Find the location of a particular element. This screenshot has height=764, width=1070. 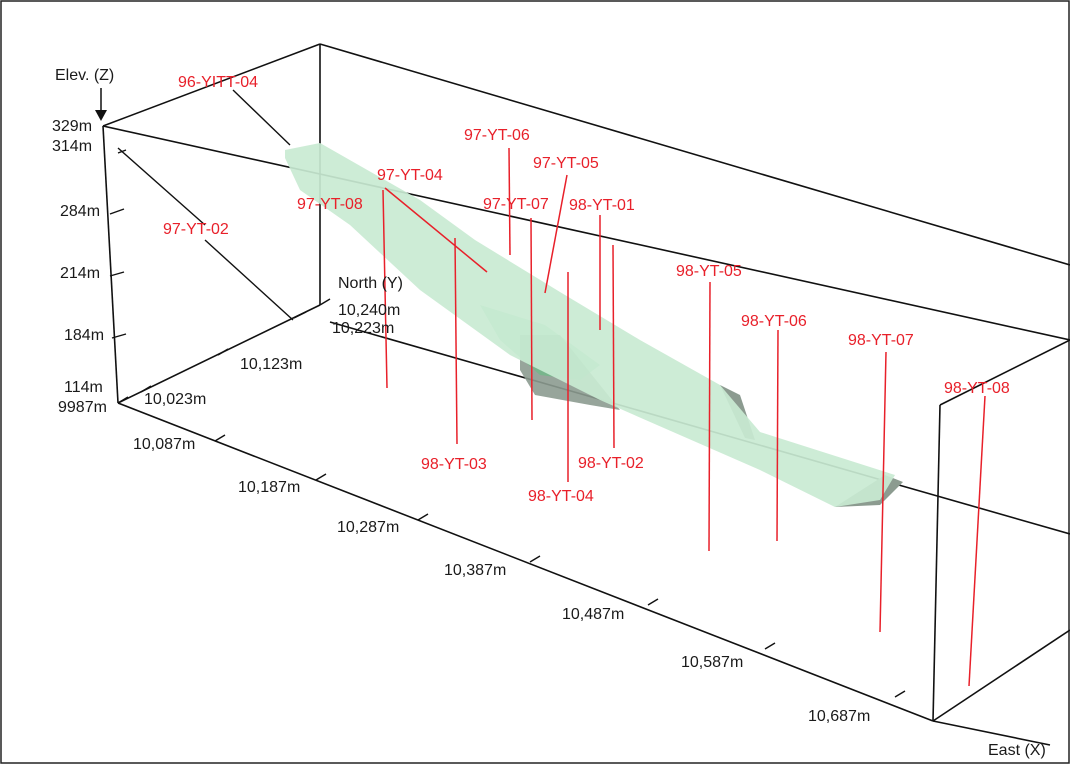

north-tick-label: 10,223m is located at coordinates (363, 328).